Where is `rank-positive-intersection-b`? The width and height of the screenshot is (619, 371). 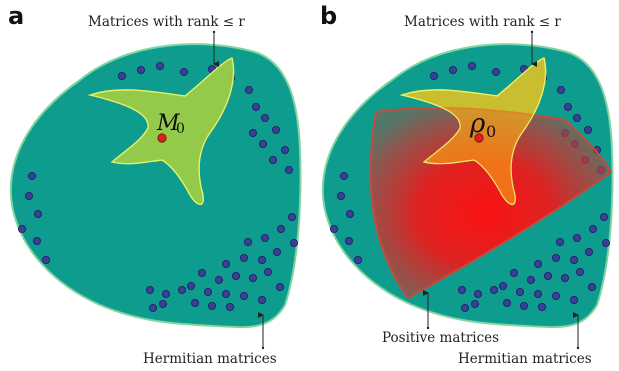 rank-positive-intersection-b is located at coordinates (473, 131).